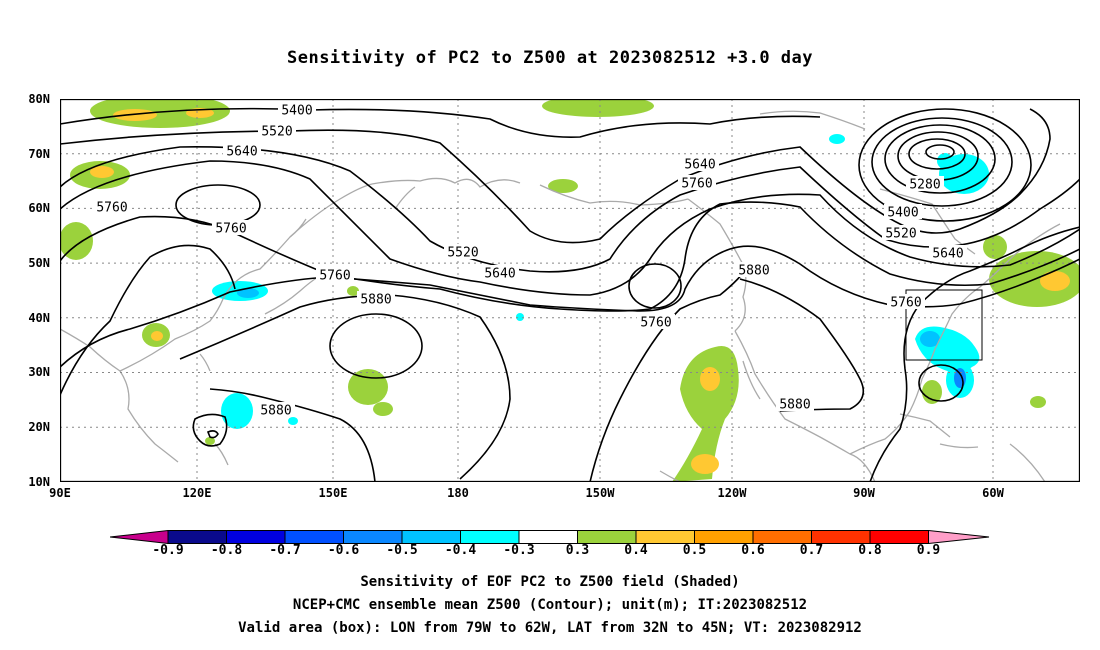 This screenshot has height=650, width=1100. Describe the element at coordinates (959, 537) in the screenshot. I see `colorbar-high-extension` at that location.